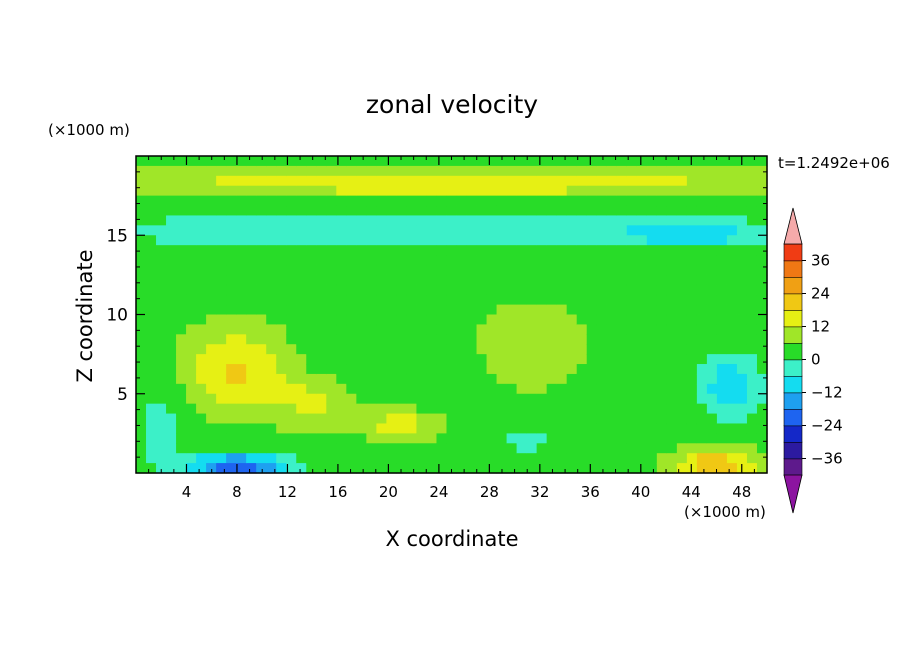 The width and height of the screenshot is (904, 654). Describe the element at coordinates (834, 163) in the screenshot. I see `time-label: t=1.2492e+06` at that location.